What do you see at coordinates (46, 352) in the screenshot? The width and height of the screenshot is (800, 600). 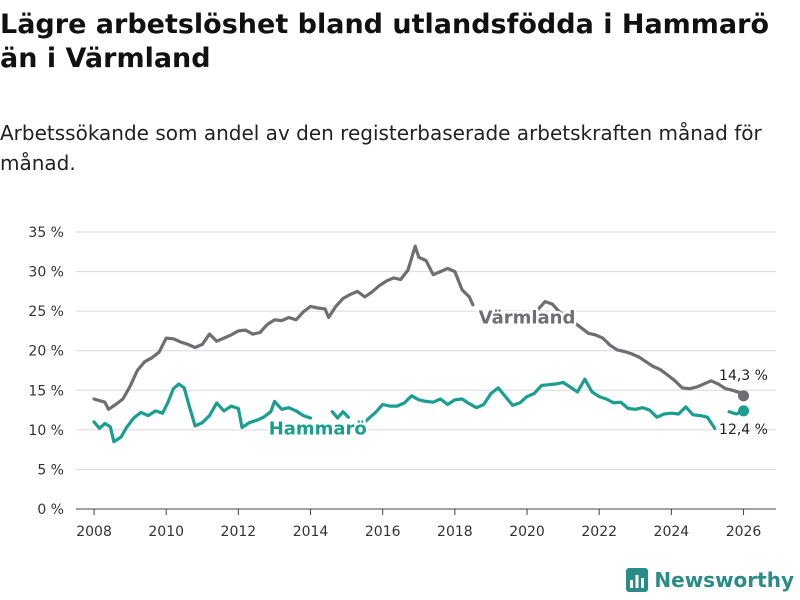 I see `y-tick-label: 20 %` at bounding box center [46, 352].